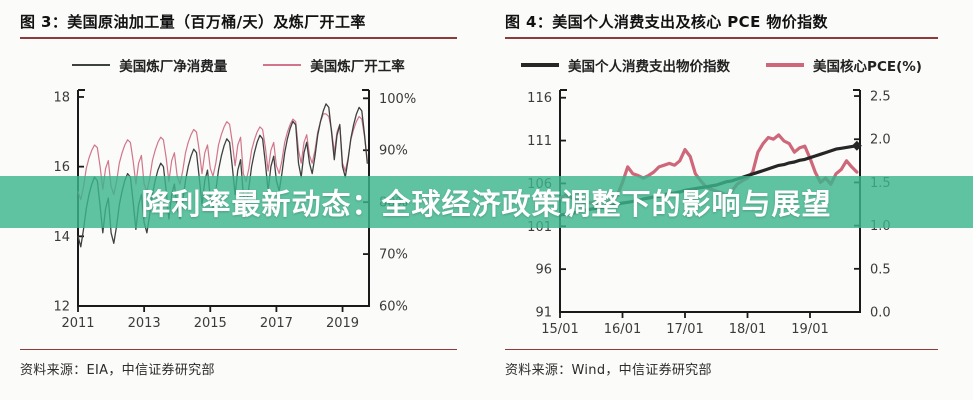 Image resolution: width=973 pixels, height=400 pixels. I want to click on svg-text: 12, so click(61, 307).